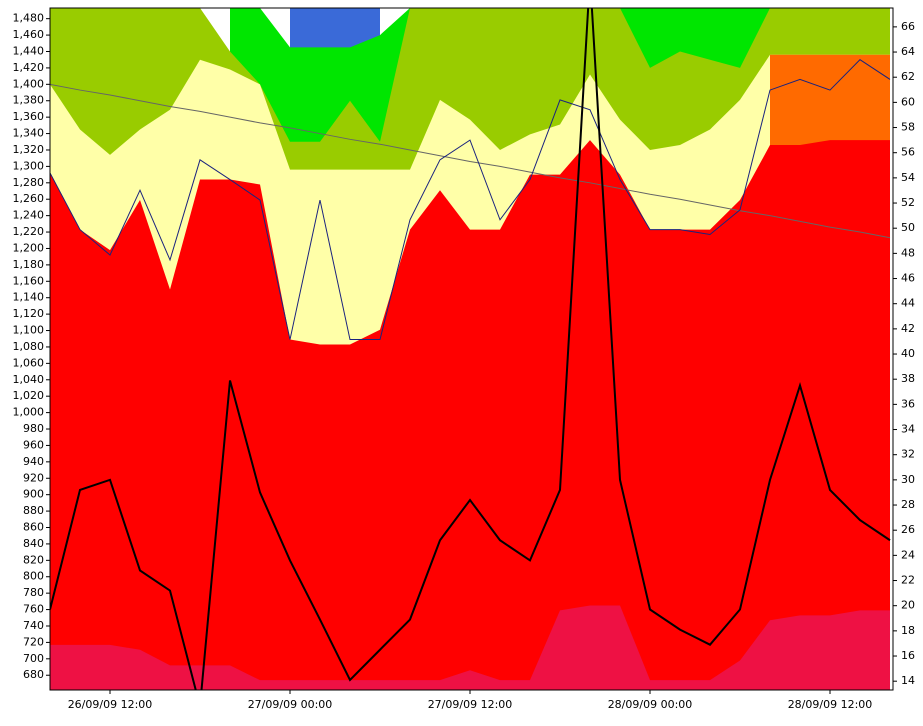 Image resolution: width=923 pixels, height=726 pixels. Describe the element at coordinates (33, 428) in the screenshot. I see `y-tick-label: 980` at that location.